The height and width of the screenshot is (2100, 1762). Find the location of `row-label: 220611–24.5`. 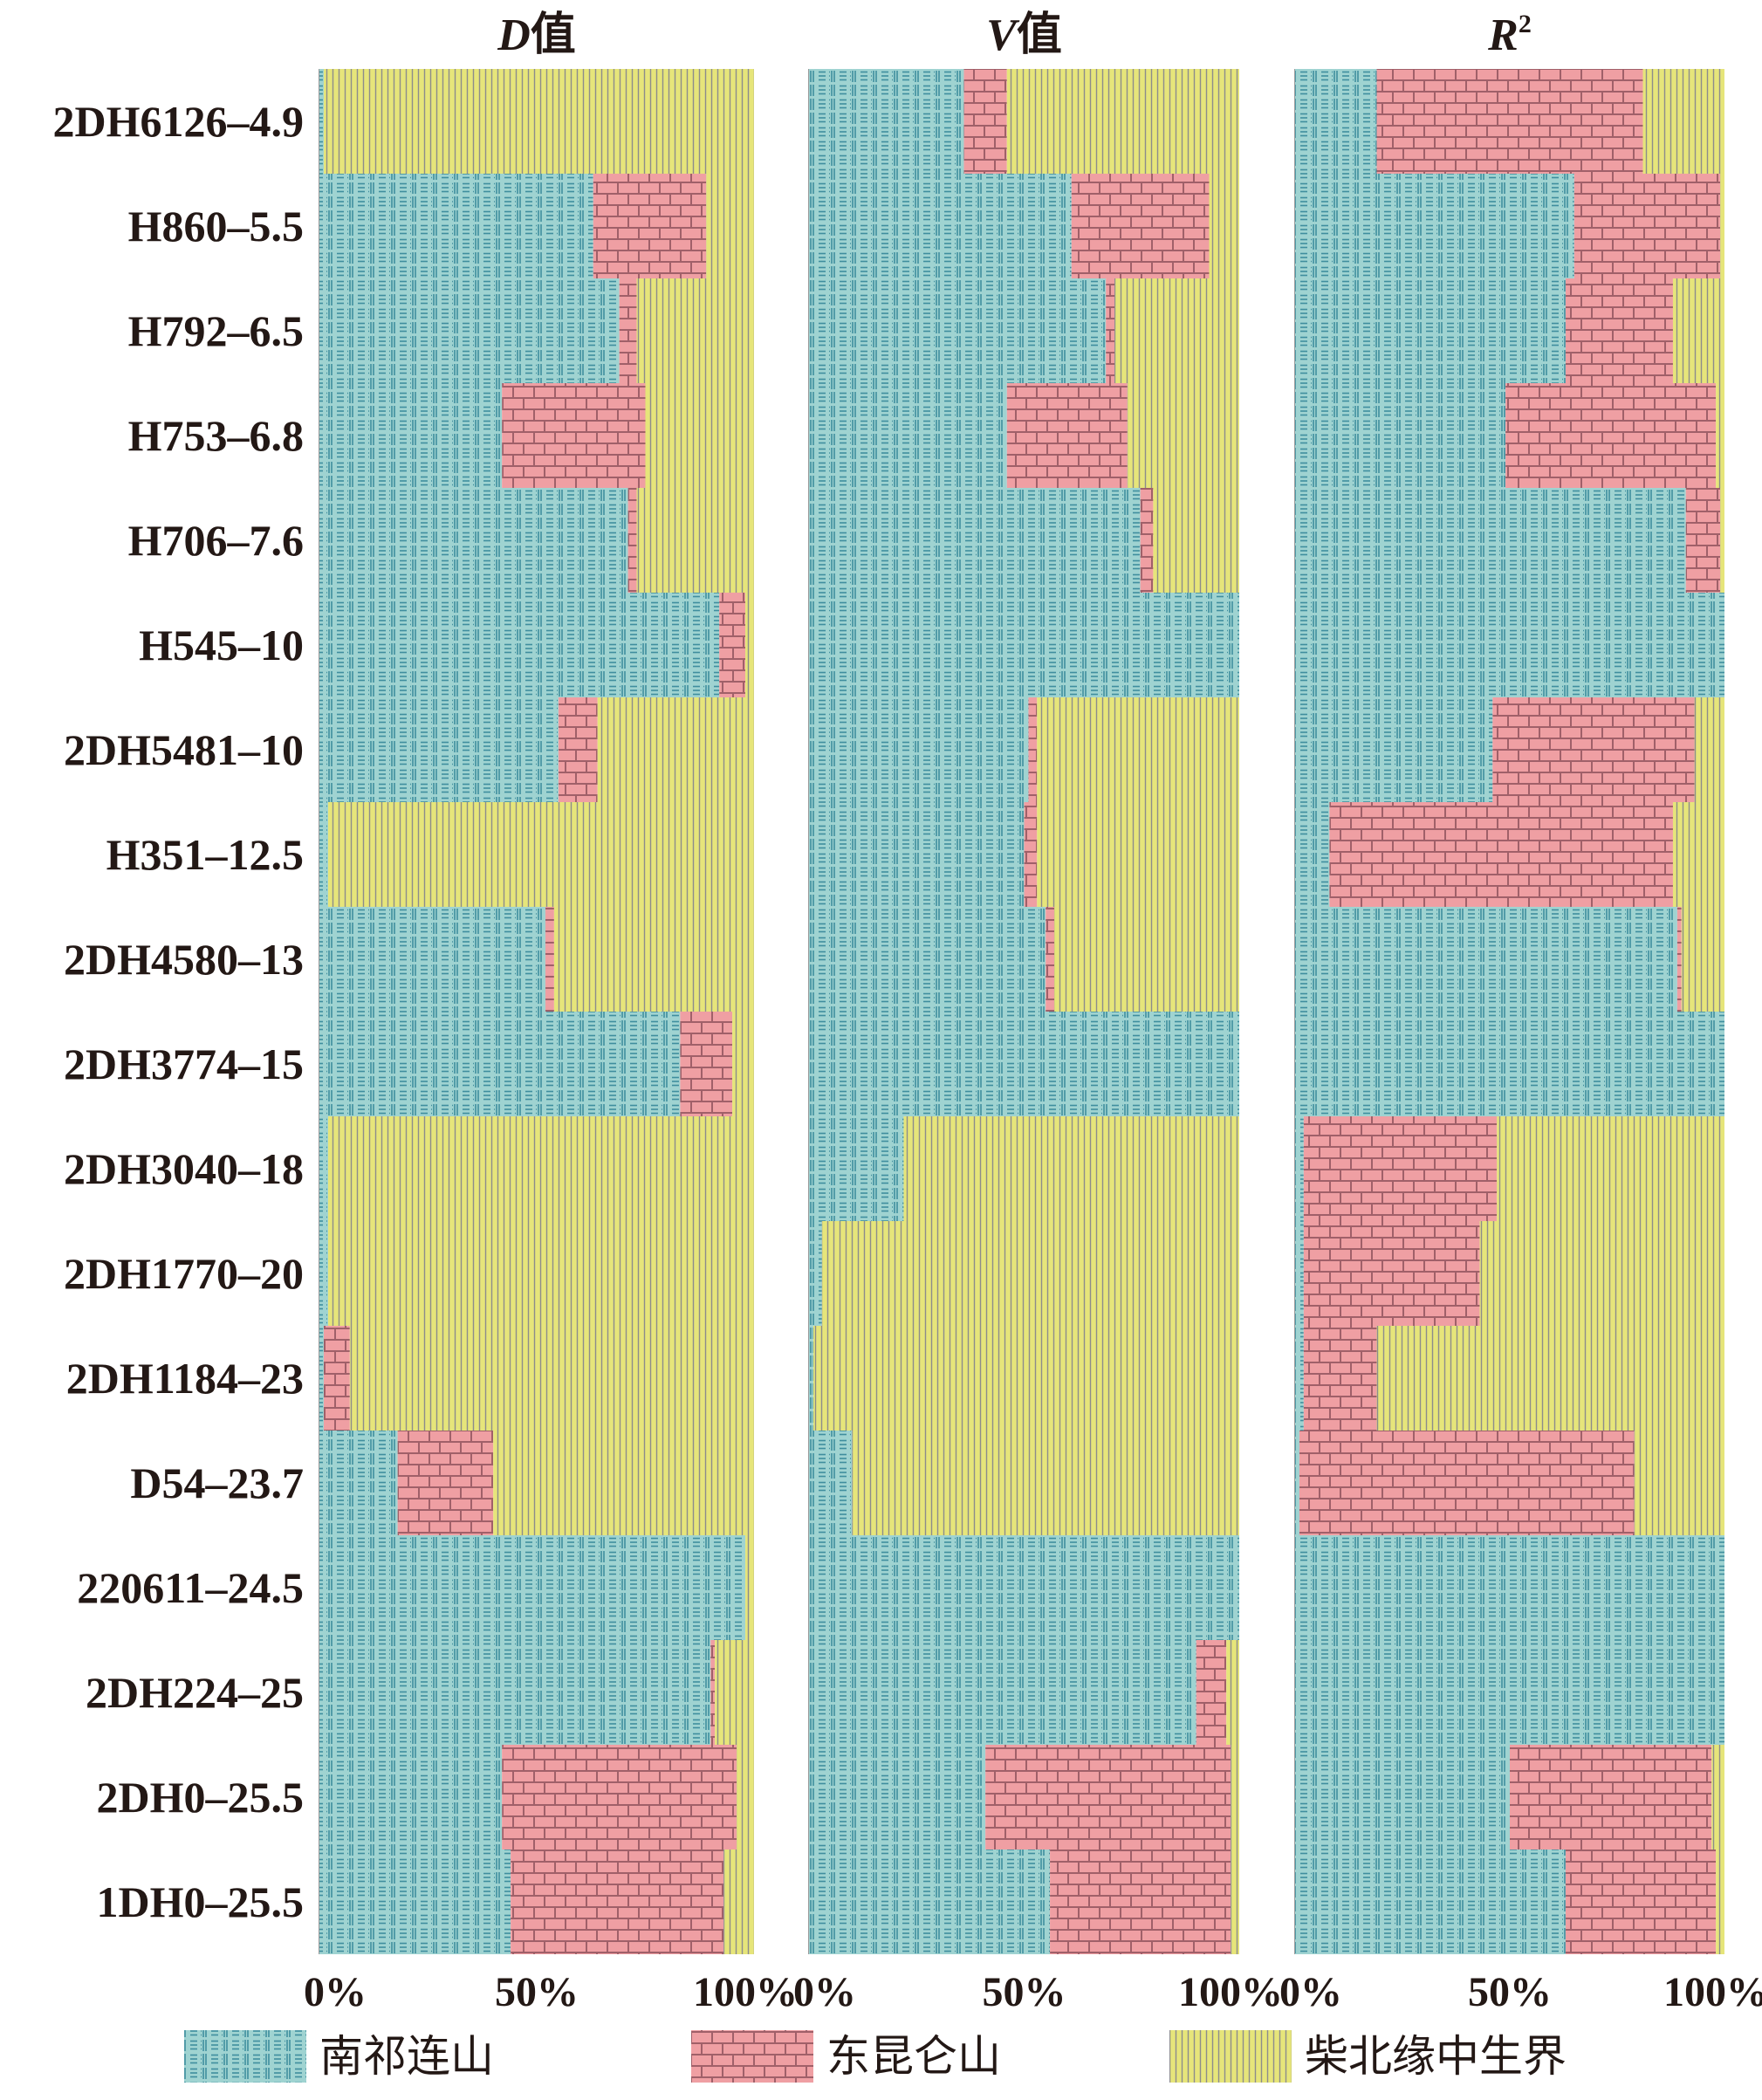

row-label: 220611–24.5 is located at coordinates (190, 1587).